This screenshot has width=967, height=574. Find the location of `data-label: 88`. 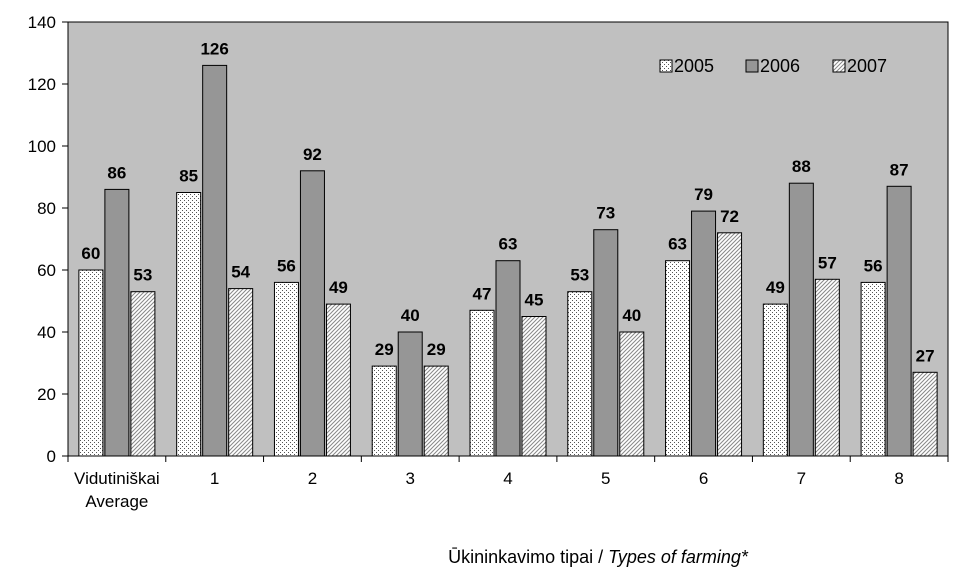

data-label: 88 is located at coordinates (801, 166).